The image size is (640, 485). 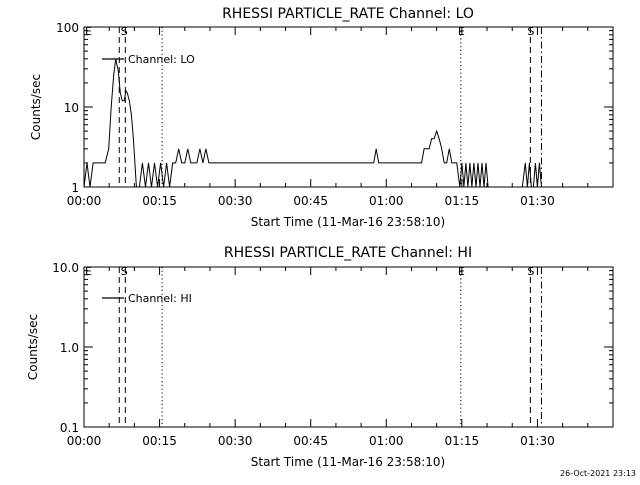 What do you see at coordinates (598, 473) in the screenshot?
I see `generation-timestamp: 26-Oct-2021 23:13` at bounding box center [598, 473].